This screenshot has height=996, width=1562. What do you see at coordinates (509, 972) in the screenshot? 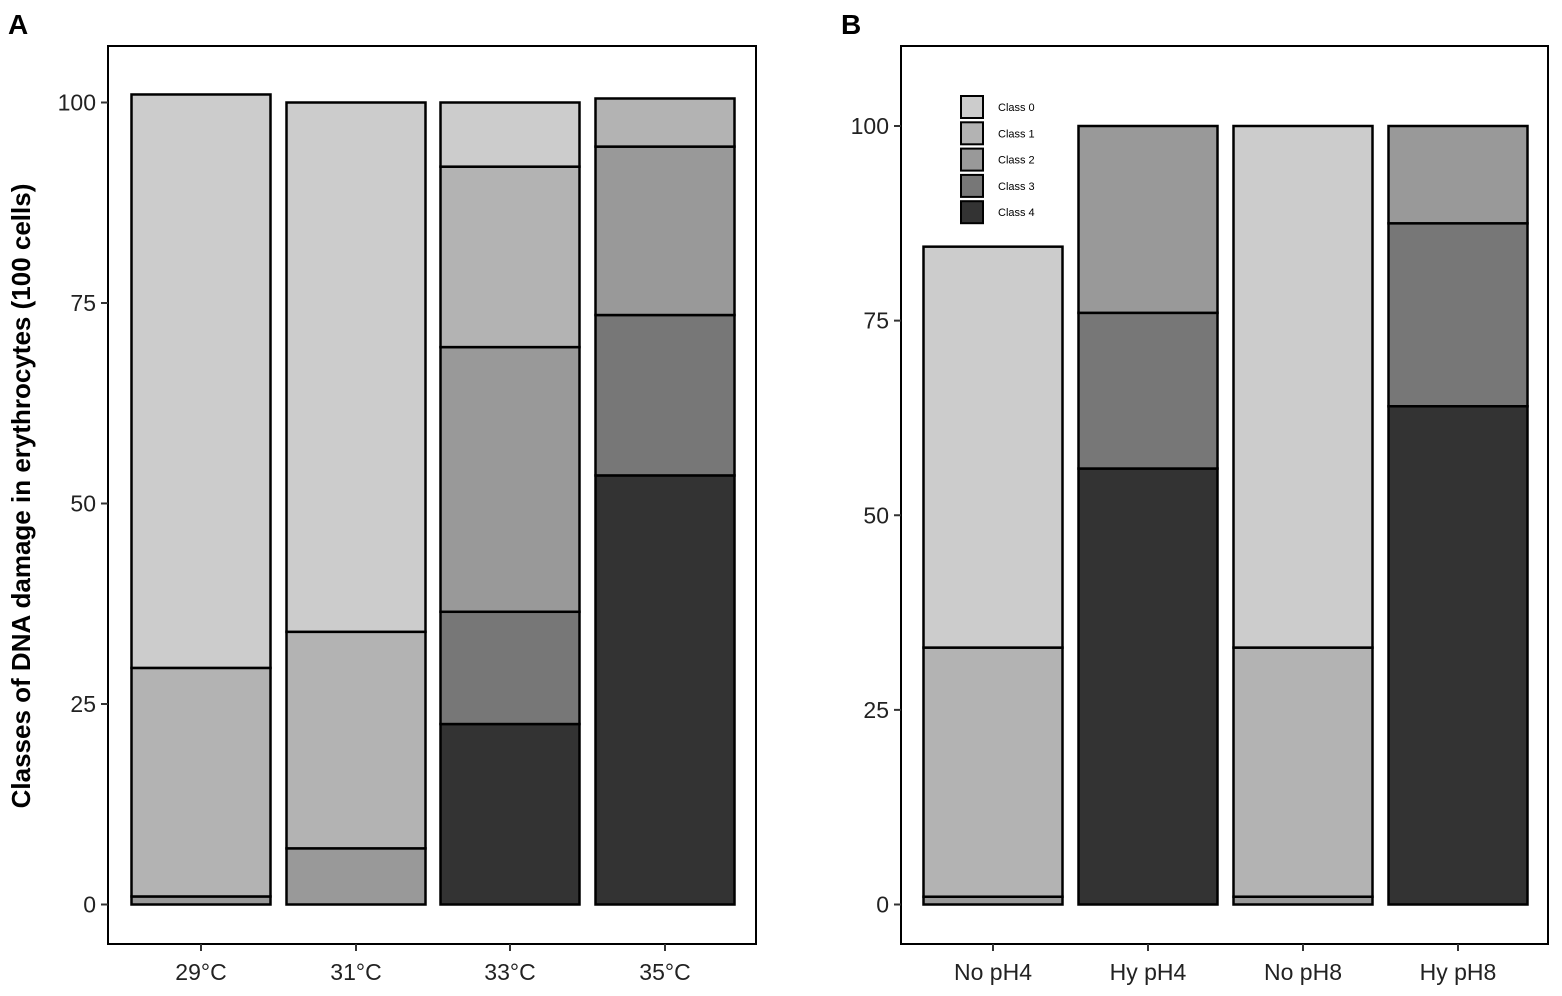
I see `x-tick-label: 33°C` at bounding box center [509, 972].